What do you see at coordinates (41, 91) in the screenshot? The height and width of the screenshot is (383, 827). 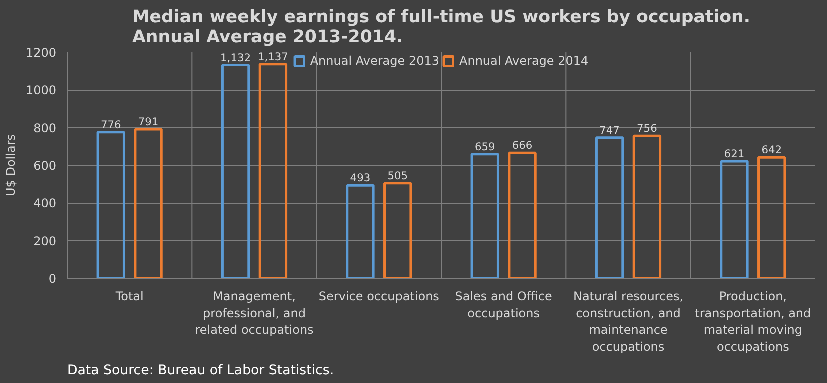 I see `y-tick-label: 1000` at bounding box center [41, 91].